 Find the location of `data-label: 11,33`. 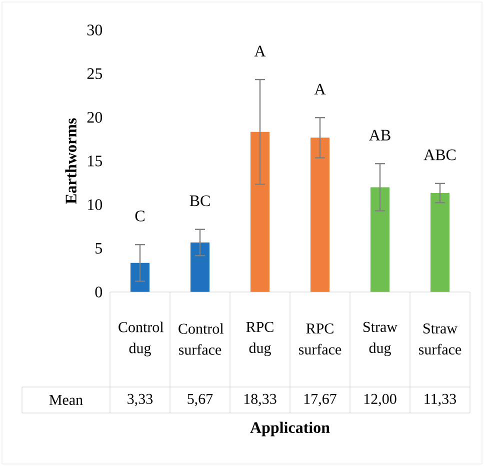

data-label: 11,33 is located at coordinates (440, 400).